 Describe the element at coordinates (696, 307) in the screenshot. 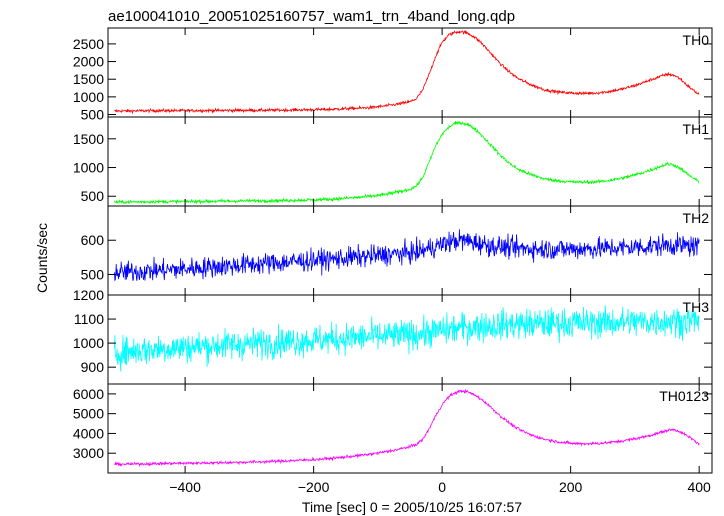

I see `panel-label-th3: TH3` at that location.